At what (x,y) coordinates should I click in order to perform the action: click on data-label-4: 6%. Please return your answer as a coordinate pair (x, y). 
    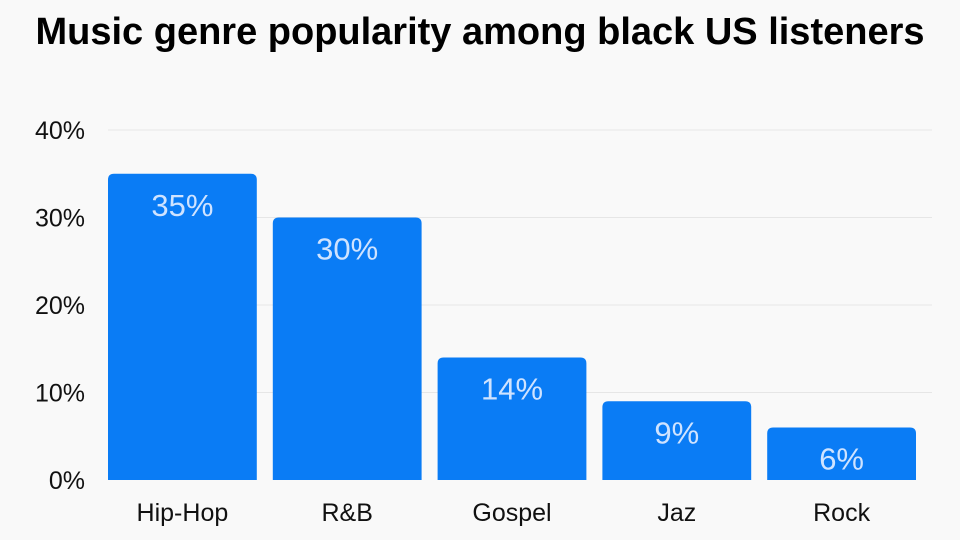
    Looking at the image, I should click on (841, 459).